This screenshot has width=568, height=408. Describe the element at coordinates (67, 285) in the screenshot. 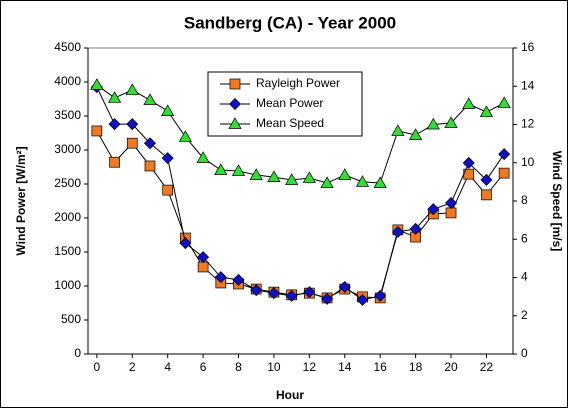

I see `y-tick-label: 1000` at that location.